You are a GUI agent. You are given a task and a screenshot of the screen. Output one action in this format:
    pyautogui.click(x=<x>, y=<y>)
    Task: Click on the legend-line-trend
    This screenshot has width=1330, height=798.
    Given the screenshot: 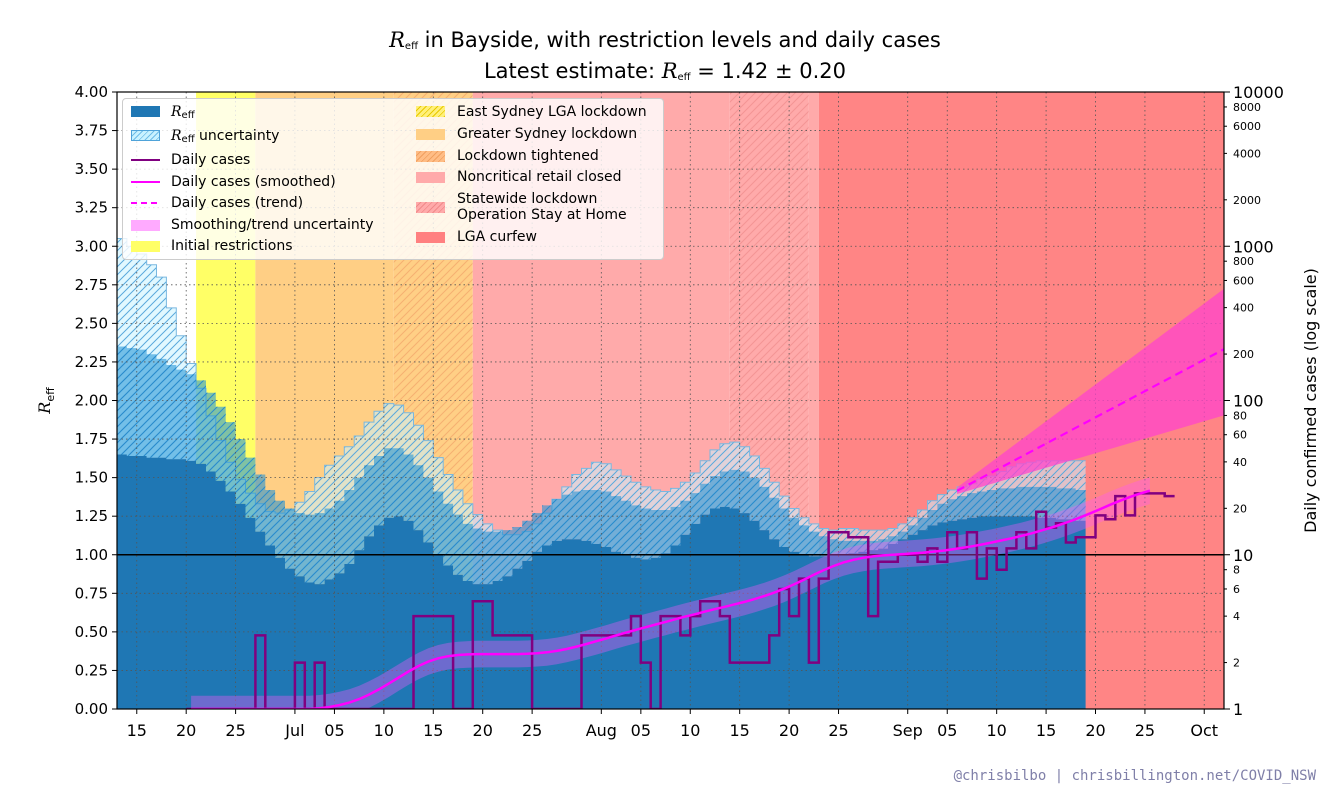 What is the action you would take?
    pyautogui.click(x=145, y=203)
    